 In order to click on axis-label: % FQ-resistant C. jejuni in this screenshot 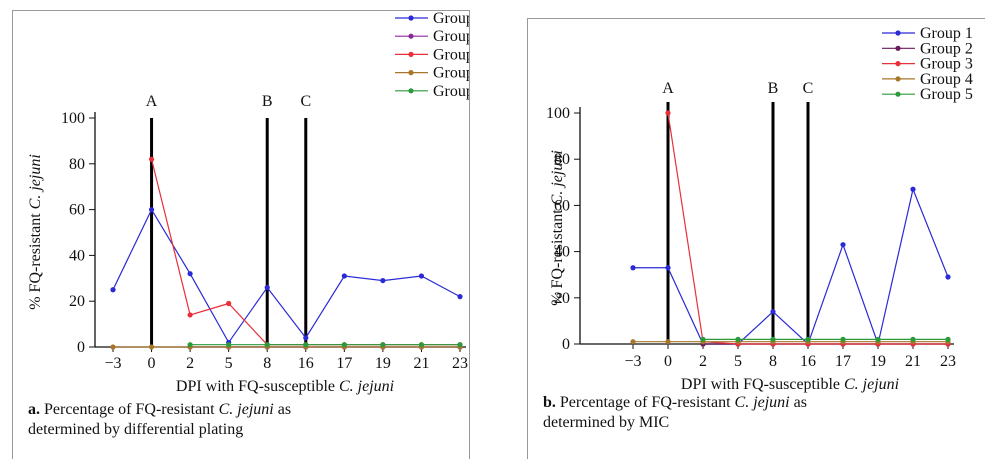, I will do `click(557, 228)`.